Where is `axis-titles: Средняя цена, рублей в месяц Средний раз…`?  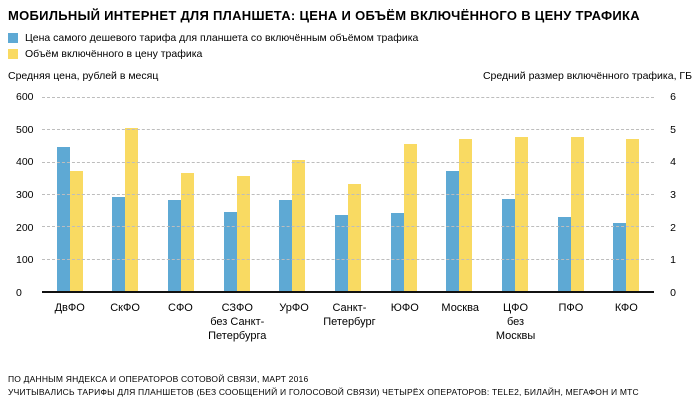
axis-titles: Средняя цена, рублей в месяц Средний раз… is located at coordinates (350, 76).